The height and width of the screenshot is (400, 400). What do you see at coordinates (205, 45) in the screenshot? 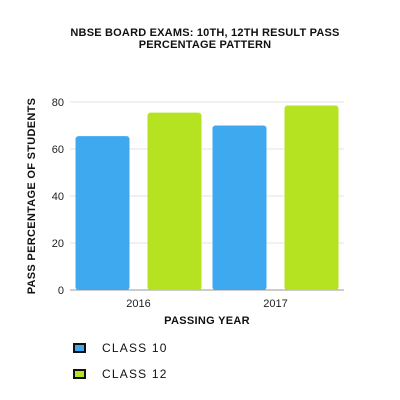
I see `chart-title-line-2: PERCENTAGE PATTERN` at bounding box center [205, 45].